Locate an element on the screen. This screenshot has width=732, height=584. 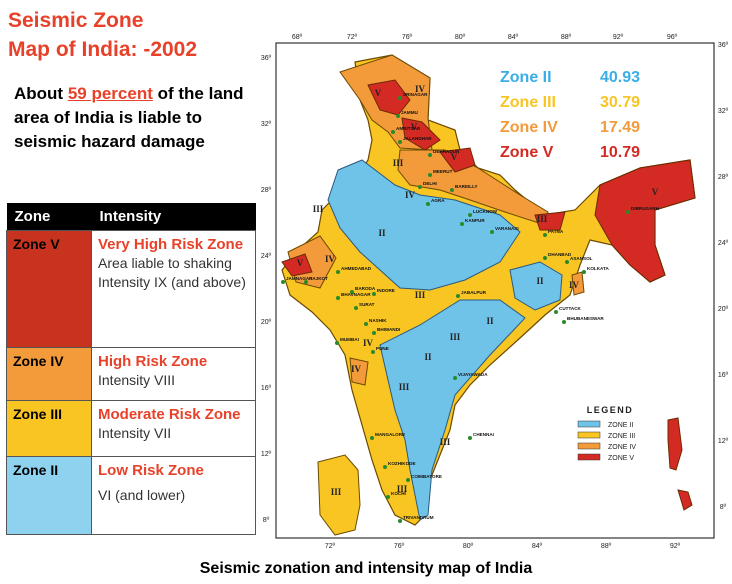
city-label: RAJKOT is located at coordinates (318, 278).